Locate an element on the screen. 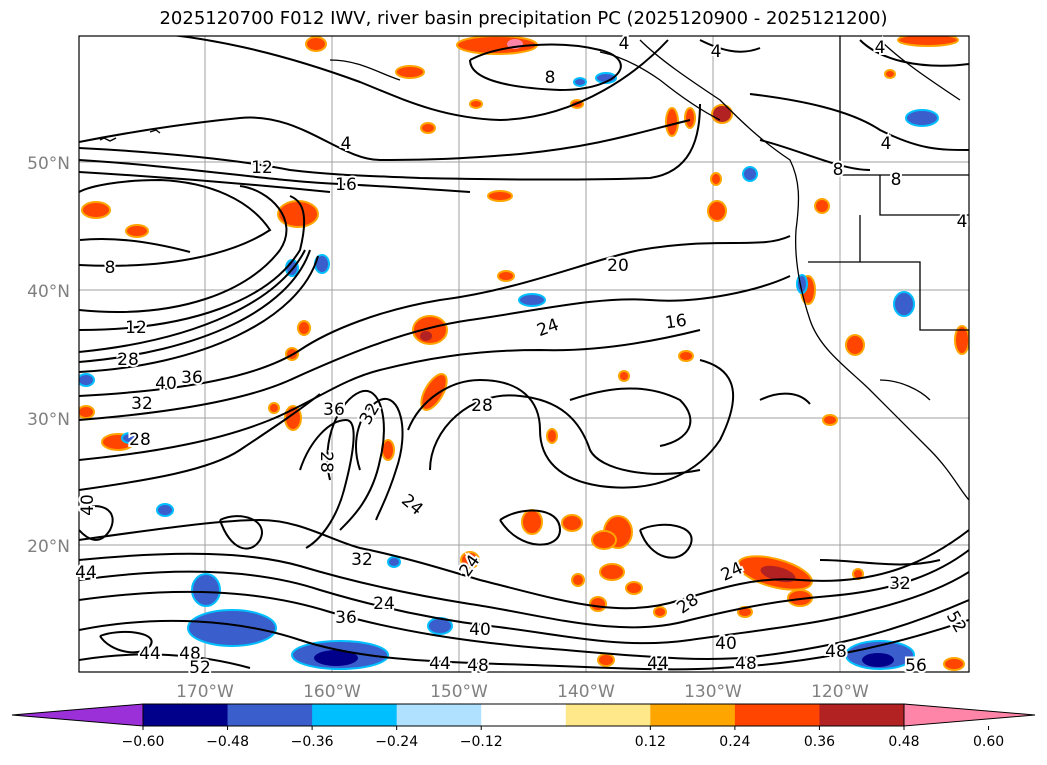 The image size is (1047, 765). colorbar-tick-label: 0.48 is located at coordinates (903, 742).